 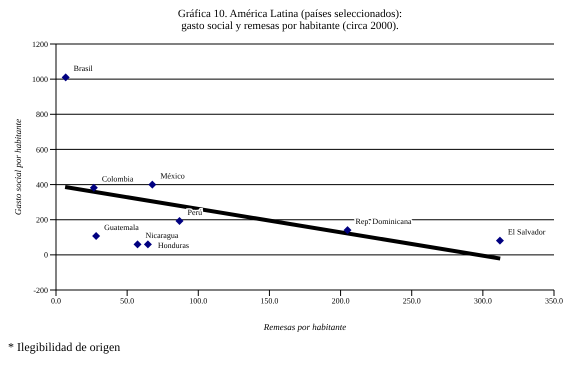 What do you see at coordinates (42, 115) in the screenshot?
I see `y-tick-label: 800` at bounding box center [42, 115].